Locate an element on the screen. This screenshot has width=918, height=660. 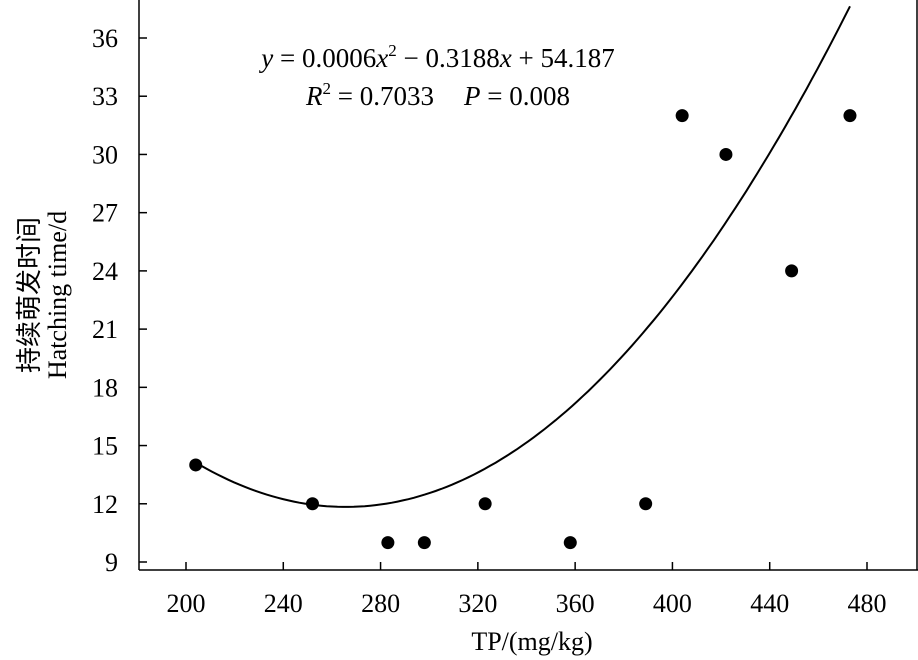
x-tick-label: 440 is located at coordinates (769, 603).